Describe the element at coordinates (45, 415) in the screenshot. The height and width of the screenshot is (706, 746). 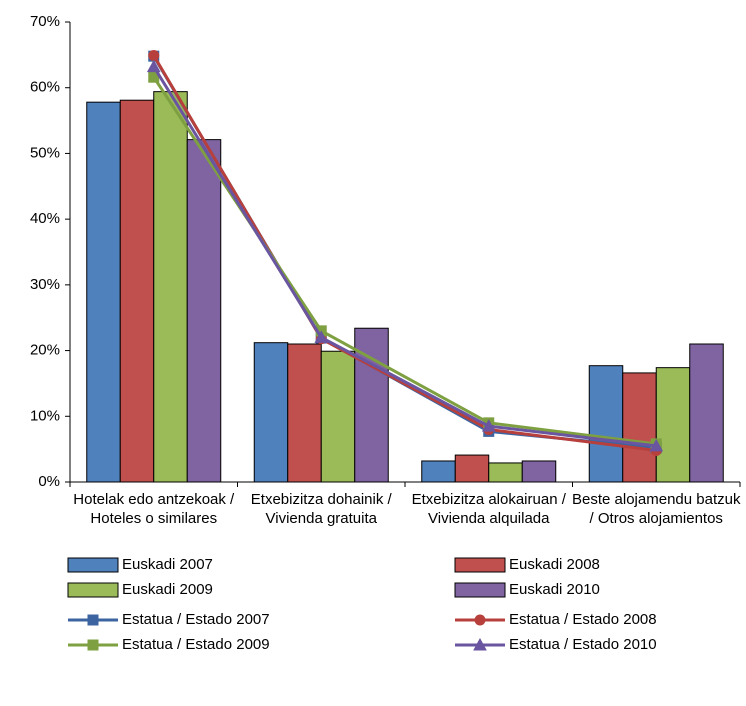
I see `y-tick-label: 10%` at that location.